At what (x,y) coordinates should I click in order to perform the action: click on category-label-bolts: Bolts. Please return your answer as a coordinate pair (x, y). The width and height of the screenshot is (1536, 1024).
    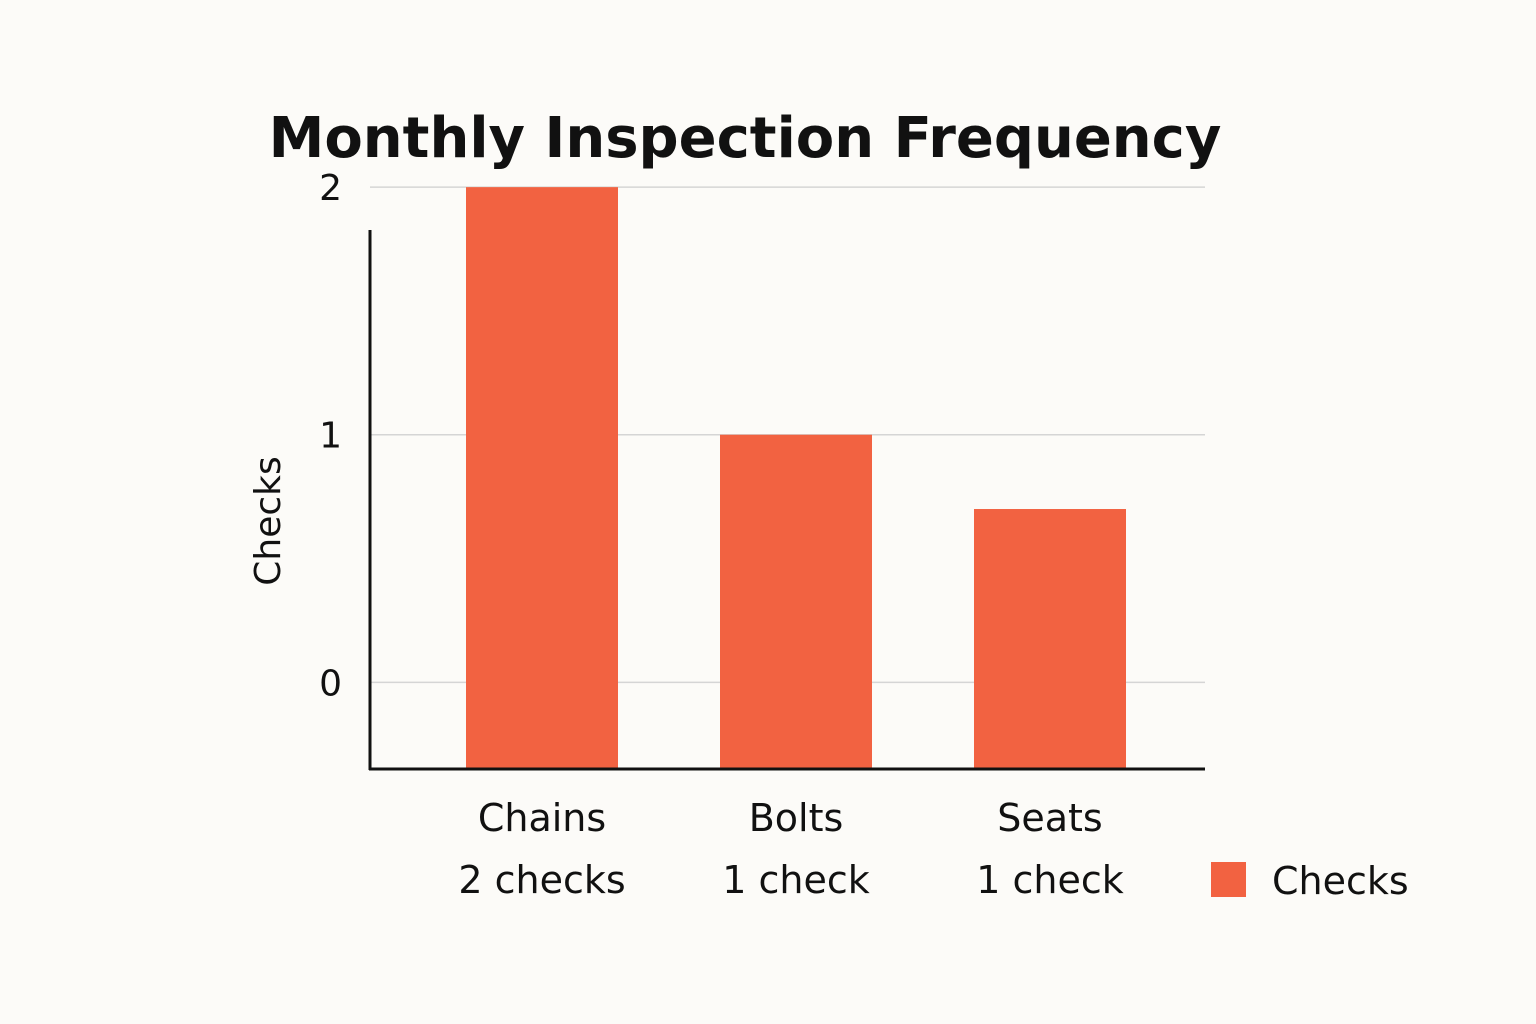
    Looking at the image, I should click on (796, 818).